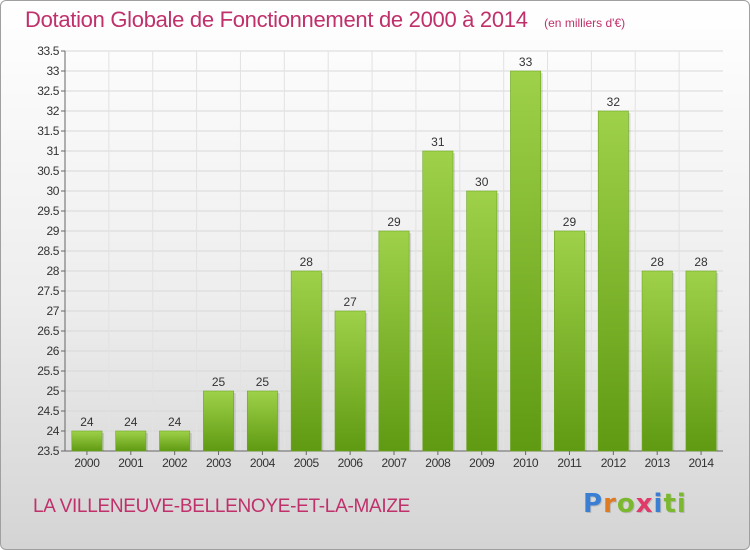 This screenshot has width=750, height=550. What do you see at coordinates (52, 391) in the screenshot?
I see `y-tick-label: 25` at bounding box center [52, 391].